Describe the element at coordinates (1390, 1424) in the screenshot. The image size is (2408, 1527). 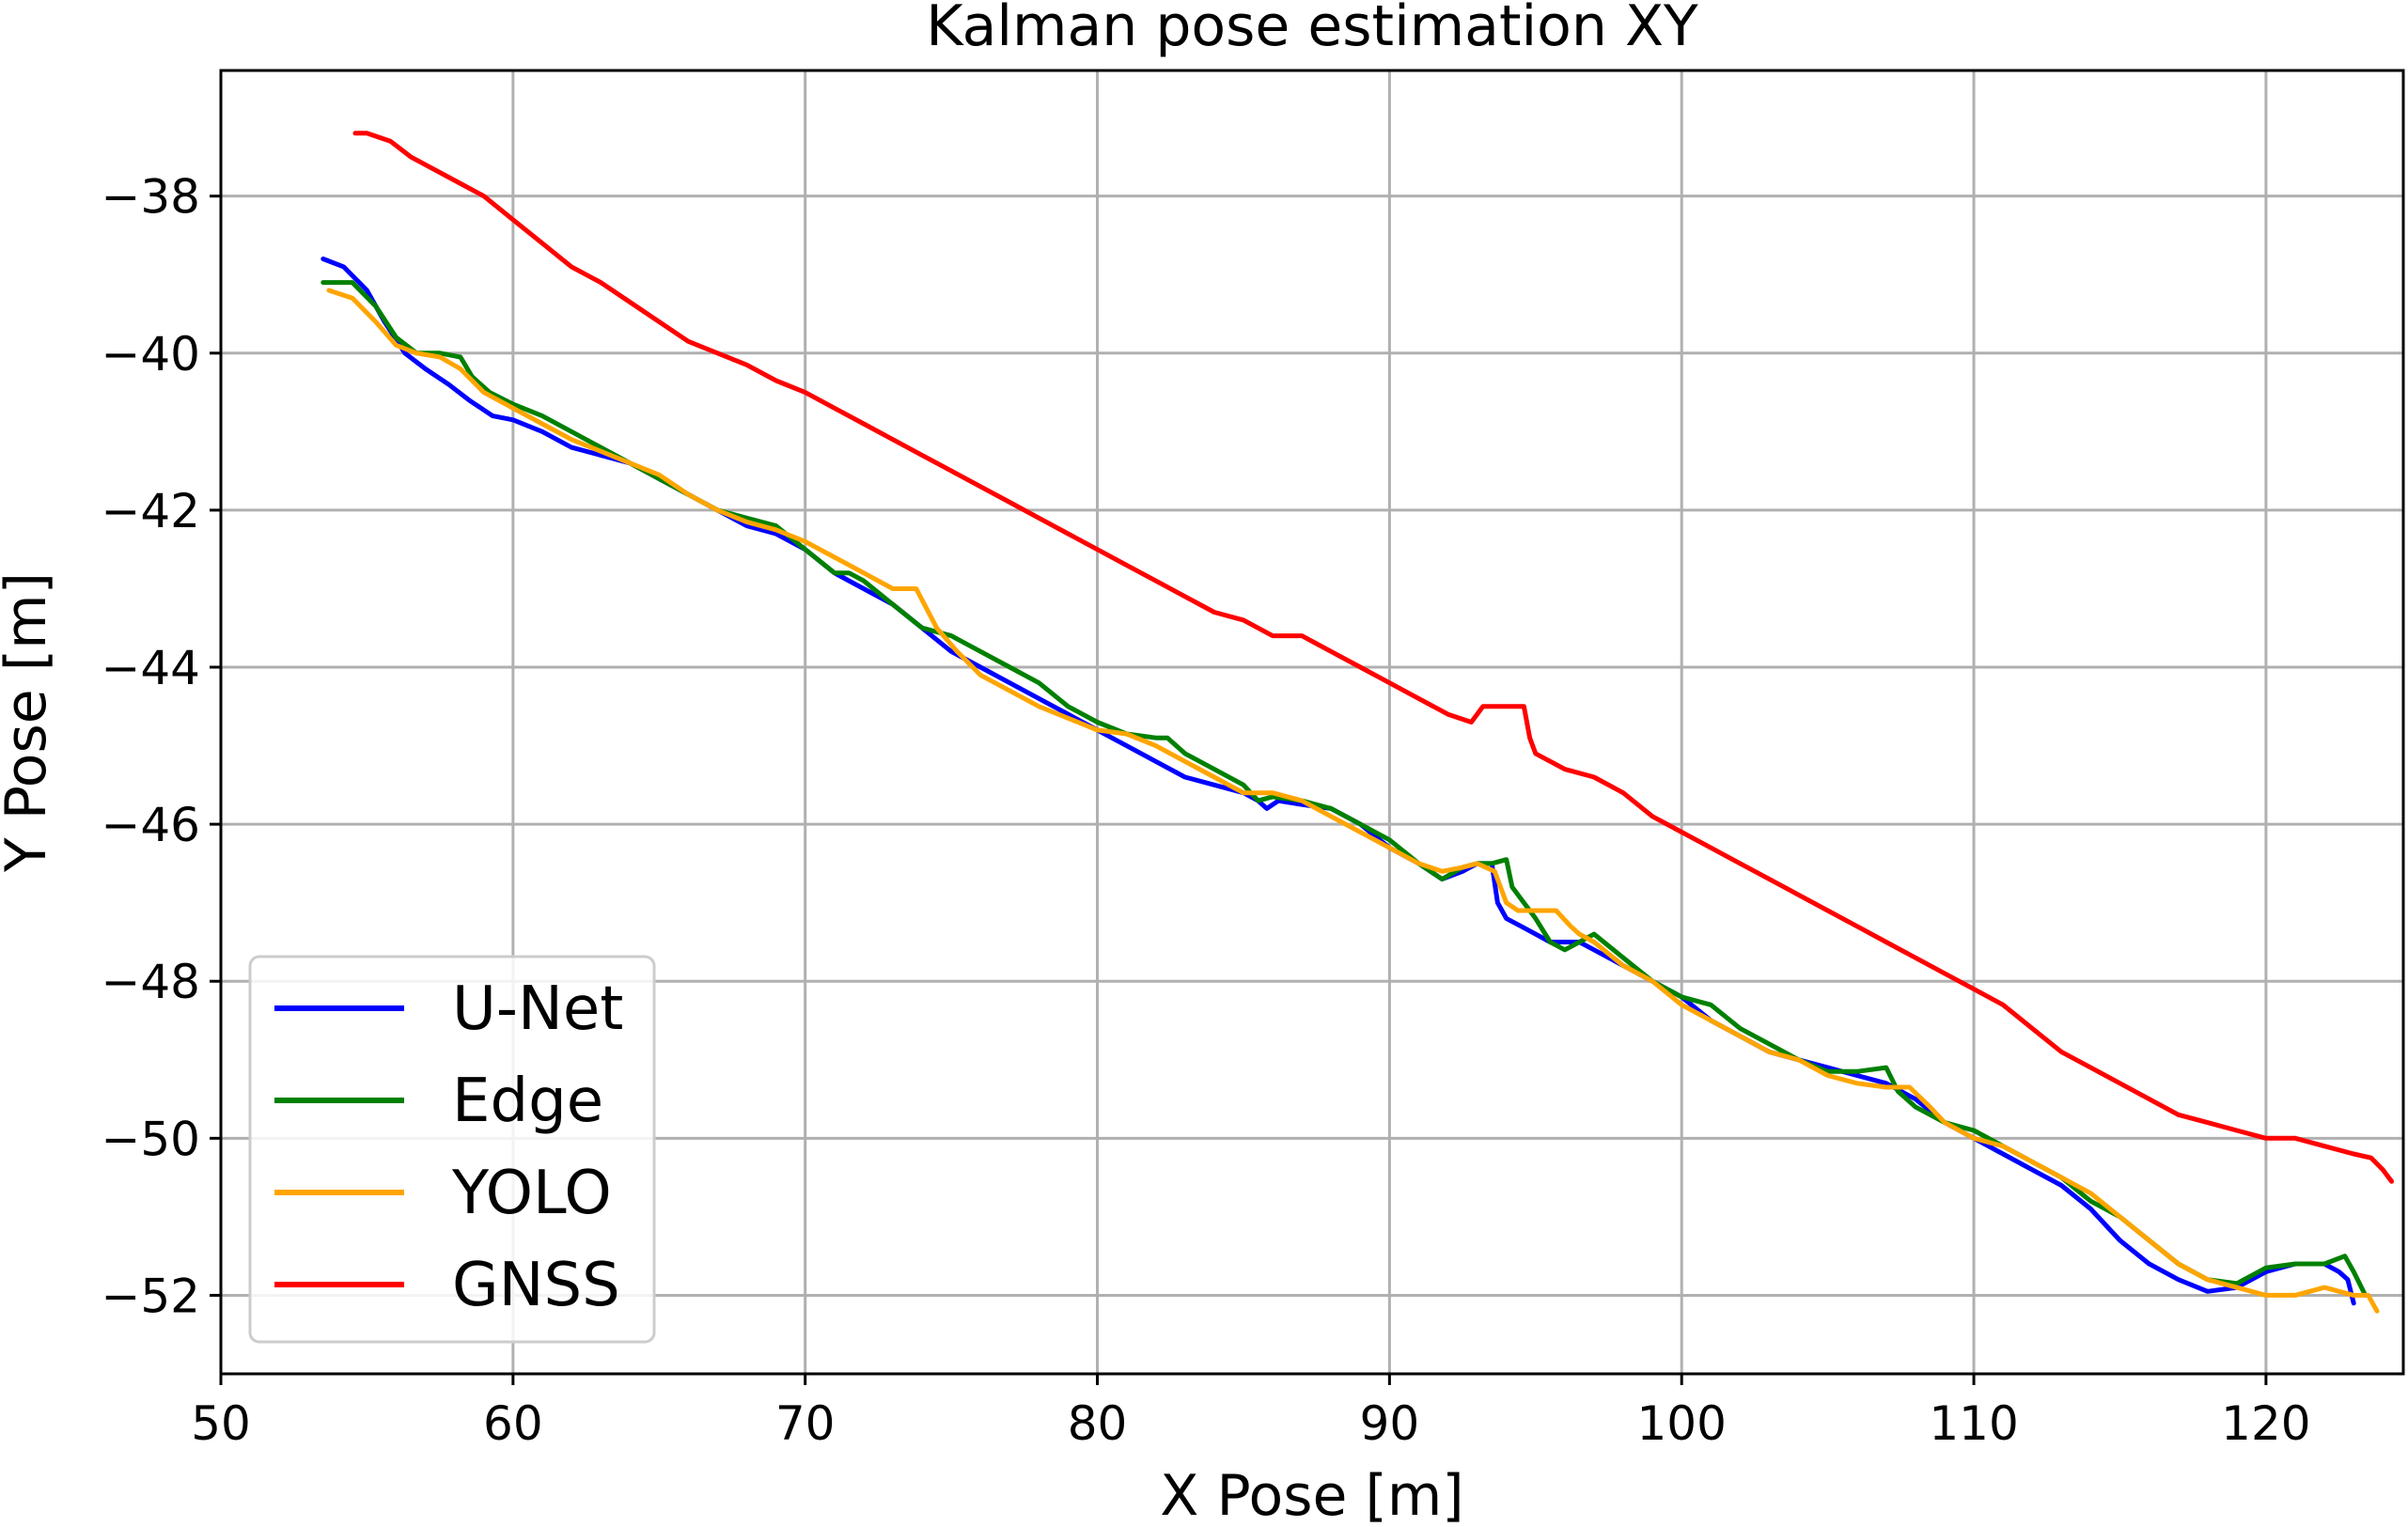
I see `x-tick-label: 90` at that location.